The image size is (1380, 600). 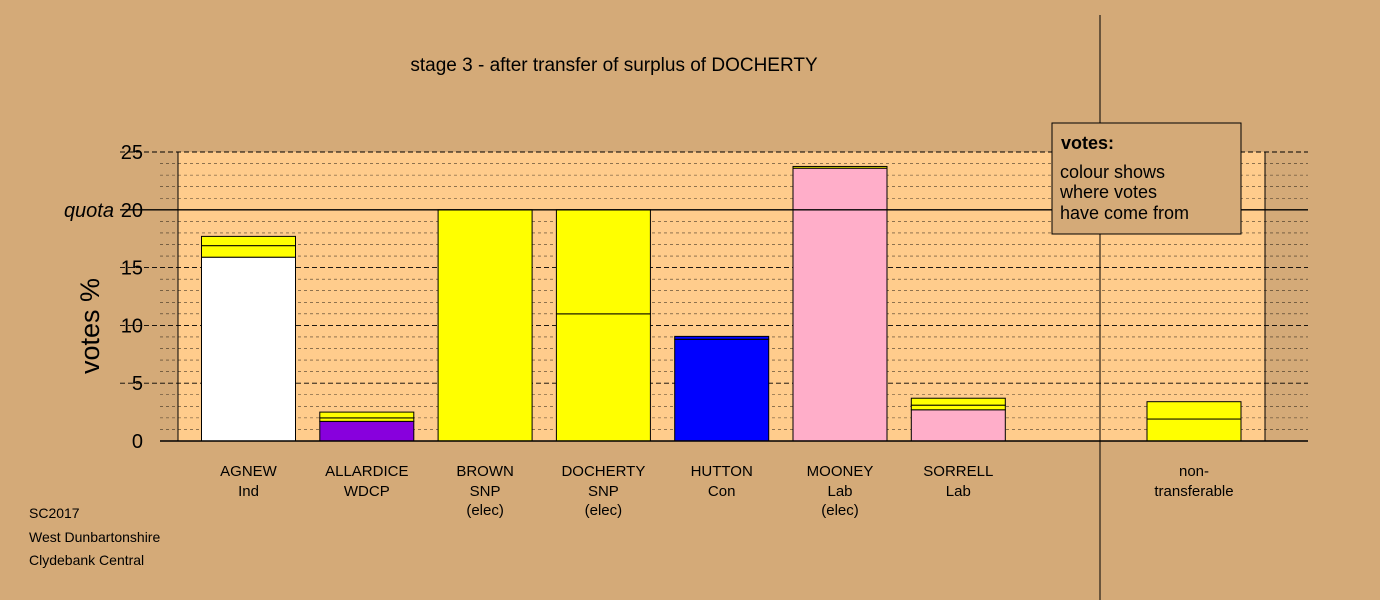 What do you see at coordinates (839, 491) in the screenshot?
I see `candidate-party-mooney: Lab` at bounding box center [839, 491].